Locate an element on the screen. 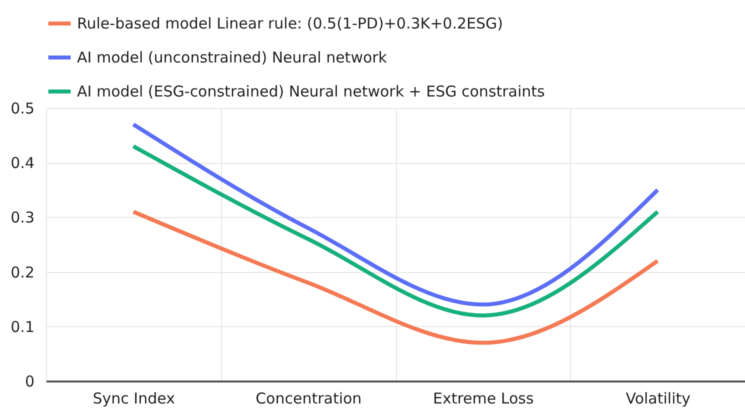 The height and width of the screenshot is (414, 745). legend-label: AI model (ESG-constrained) Neural network + ESG constraints is located at coordinates (311, 91).